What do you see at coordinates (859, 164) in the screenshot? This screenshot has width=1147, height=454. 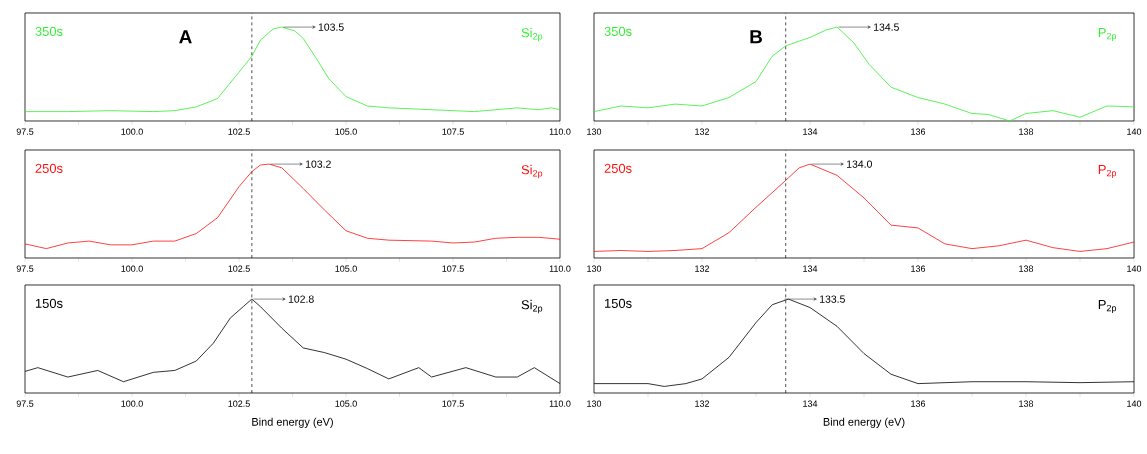 I see `annotation: 134.0` at bounding box center [859, 164].